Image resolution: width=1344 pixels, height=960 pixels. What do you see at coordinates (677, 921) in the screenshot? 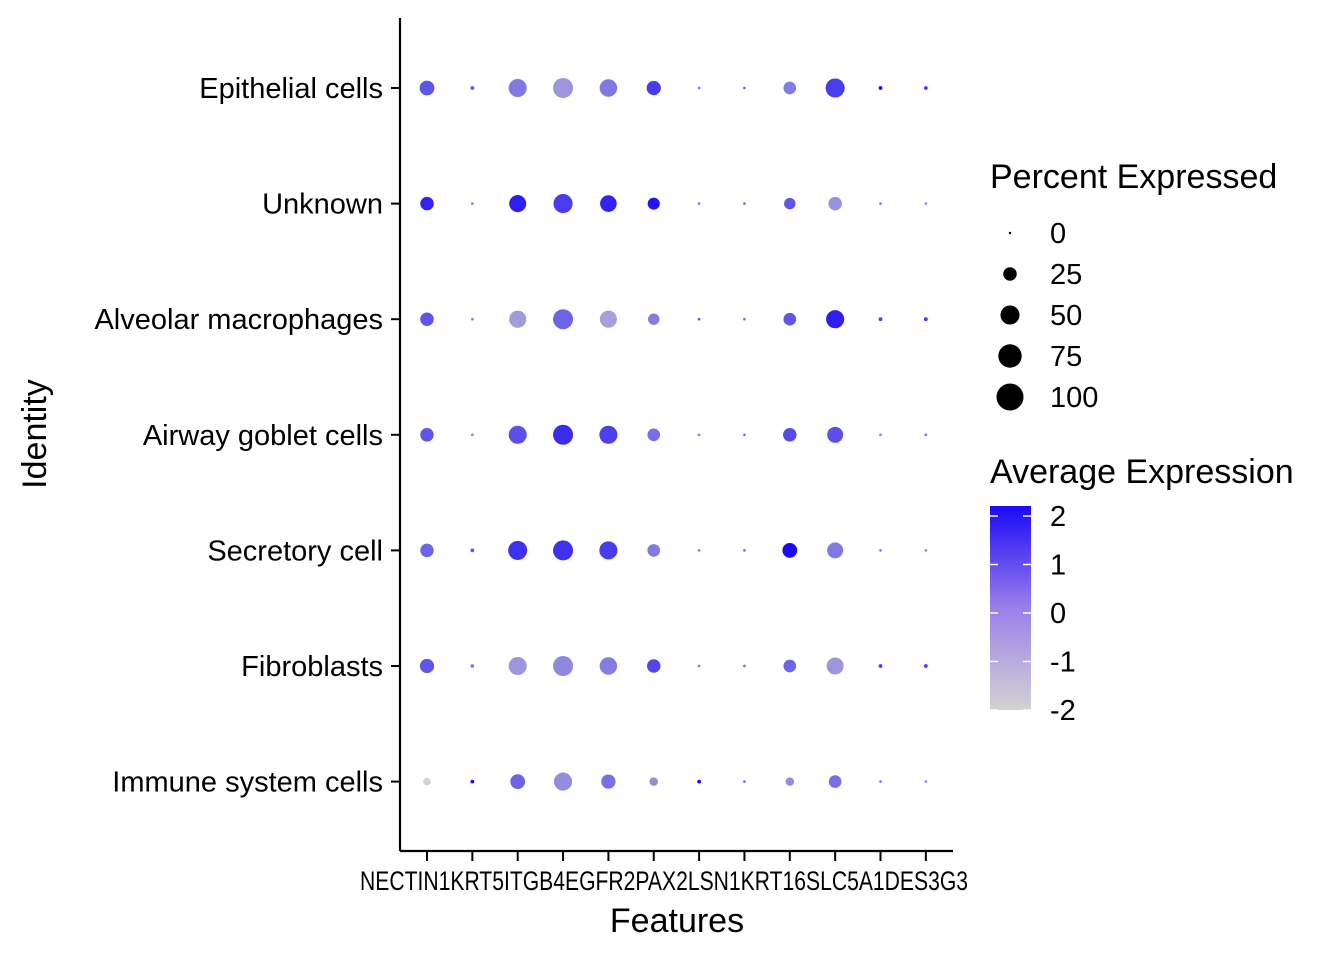
I see `x-axis-title: Features` at bounding box center [677, 921].